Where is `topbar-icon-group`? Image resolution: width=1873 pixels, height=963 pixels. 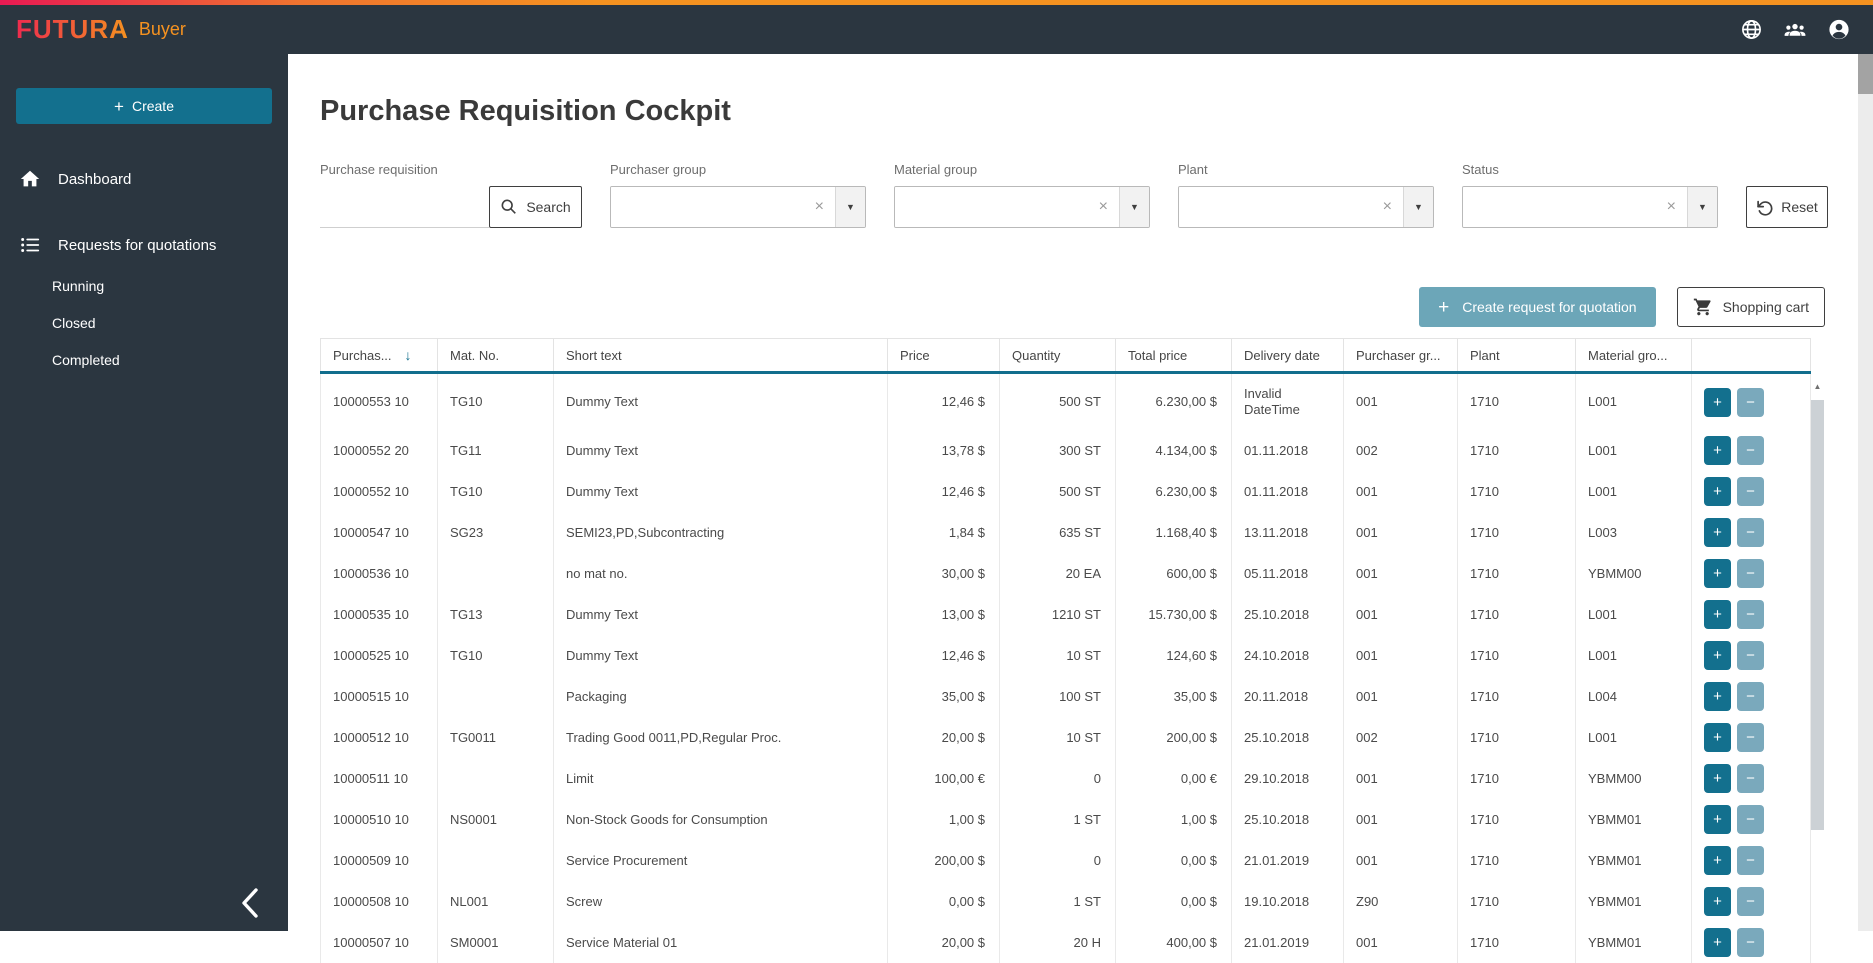
topbar-icon-group is located at coordinates (1795, 29).